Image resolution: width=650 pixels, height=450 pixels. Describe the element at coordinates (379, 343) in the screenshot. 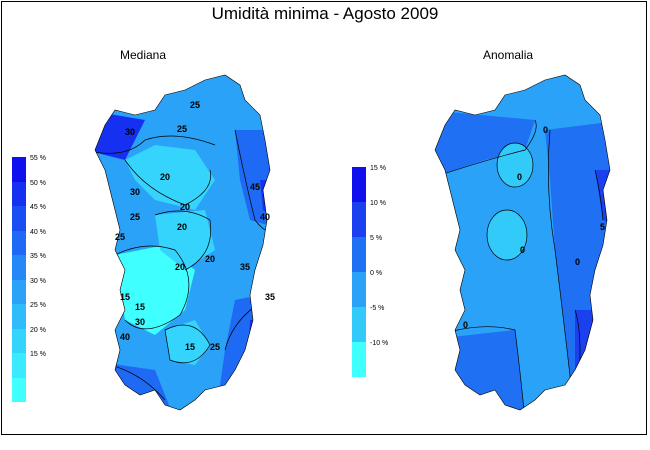

I see `anomaly-legend-label: -10 %` at that location.